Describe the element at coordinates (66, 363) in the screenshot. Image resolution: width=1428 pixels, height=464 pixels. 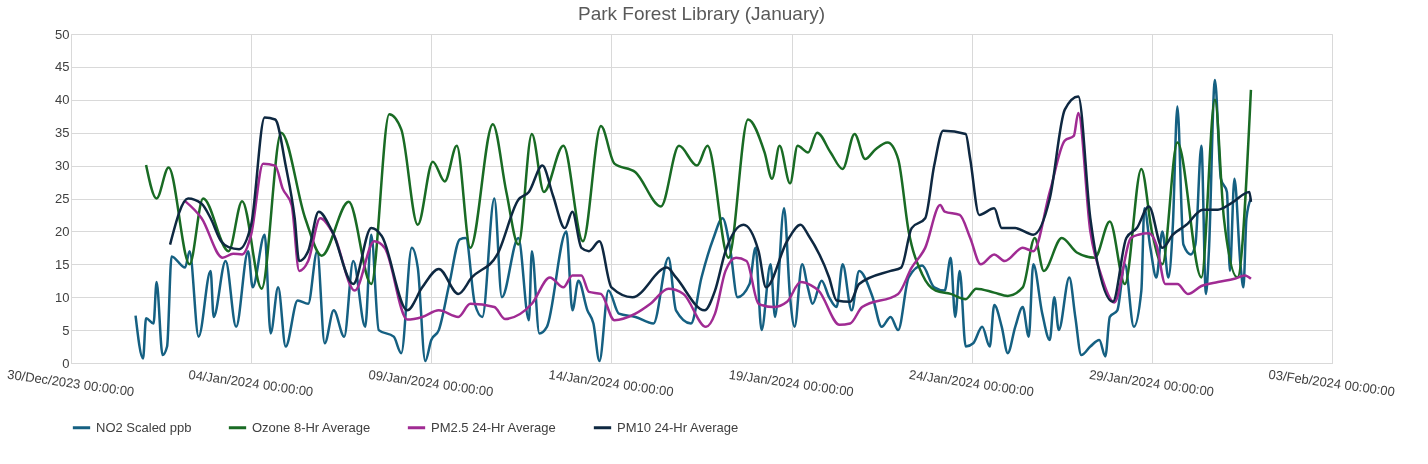
I see `y-tick-label: 0` at that location.